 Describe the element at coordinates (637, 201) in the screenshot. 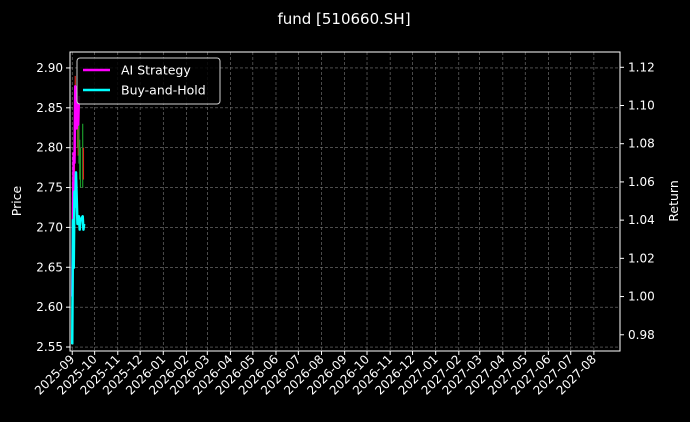

I see `right-y-axis: 0.98 1.00 1.02 1.04 1.06 1.08 1.10 1.12` at that location.